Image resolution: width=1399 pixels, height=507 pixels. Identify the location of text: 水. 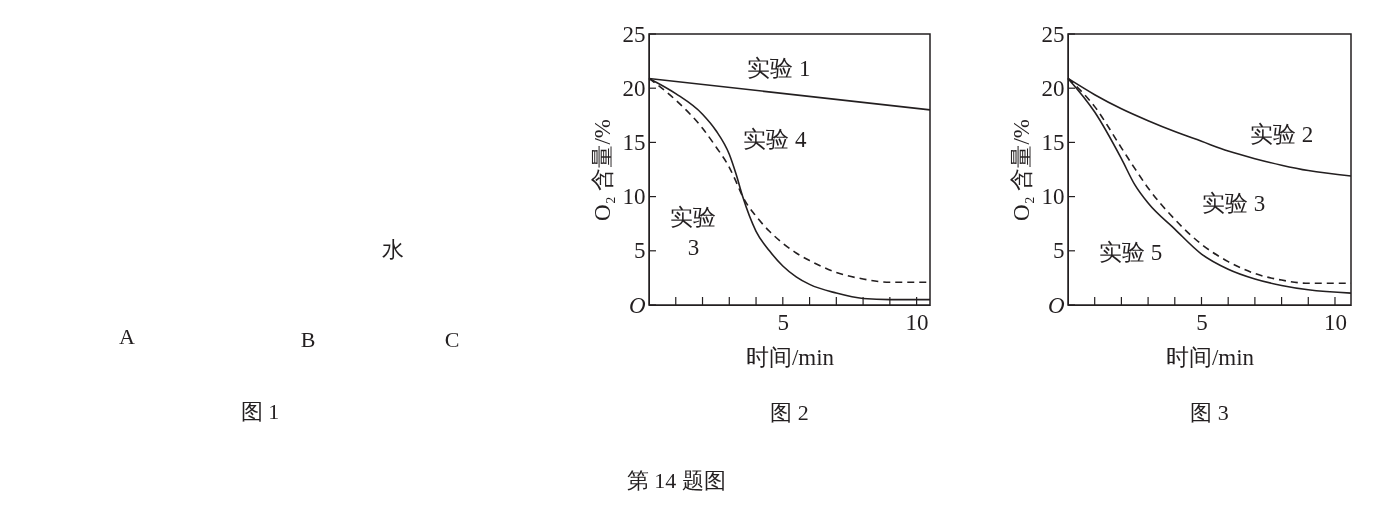
(393, 249).